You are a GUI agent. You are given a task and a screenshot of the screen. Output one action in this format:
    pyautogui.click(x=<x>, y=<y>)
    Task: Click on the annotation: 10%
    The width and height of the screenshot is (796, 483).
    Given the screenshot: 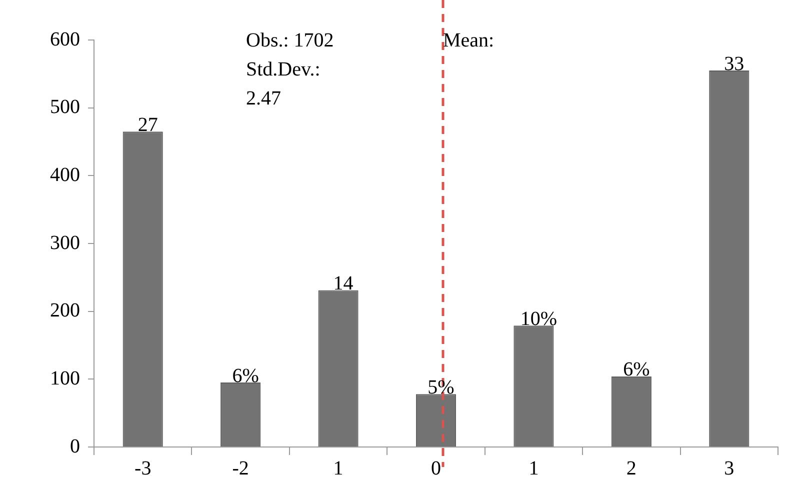 What is the action you would take?
    pyautogui.click(x=539, y=319)
    